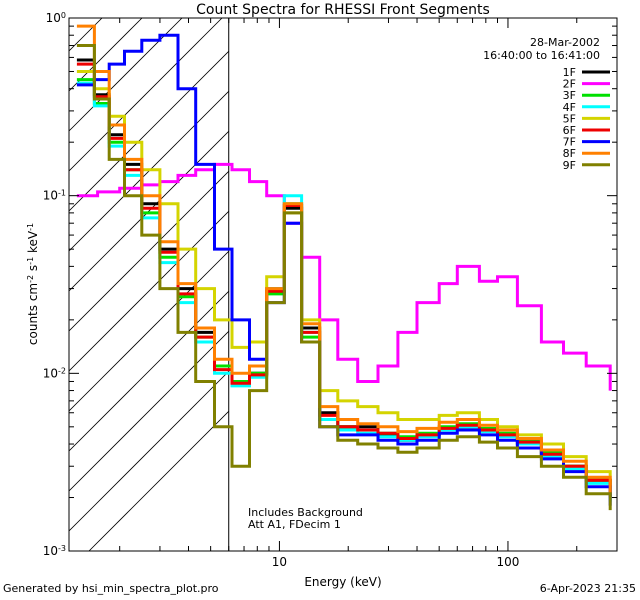 The image size is (640, 600). Describe the element at coordinates (587, 588) in the screenshot. I see `timestamp-label: 6-Apr-2023 21:35` at that location.